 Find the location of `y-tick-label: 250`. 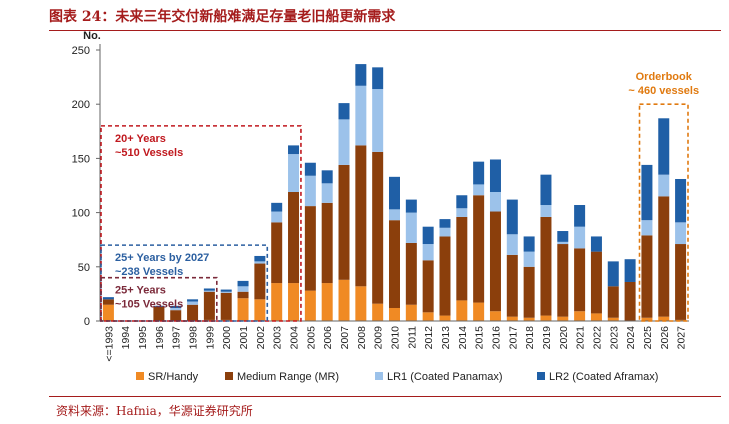

y-tick-label: 250 is located at coordinates (81, 51).